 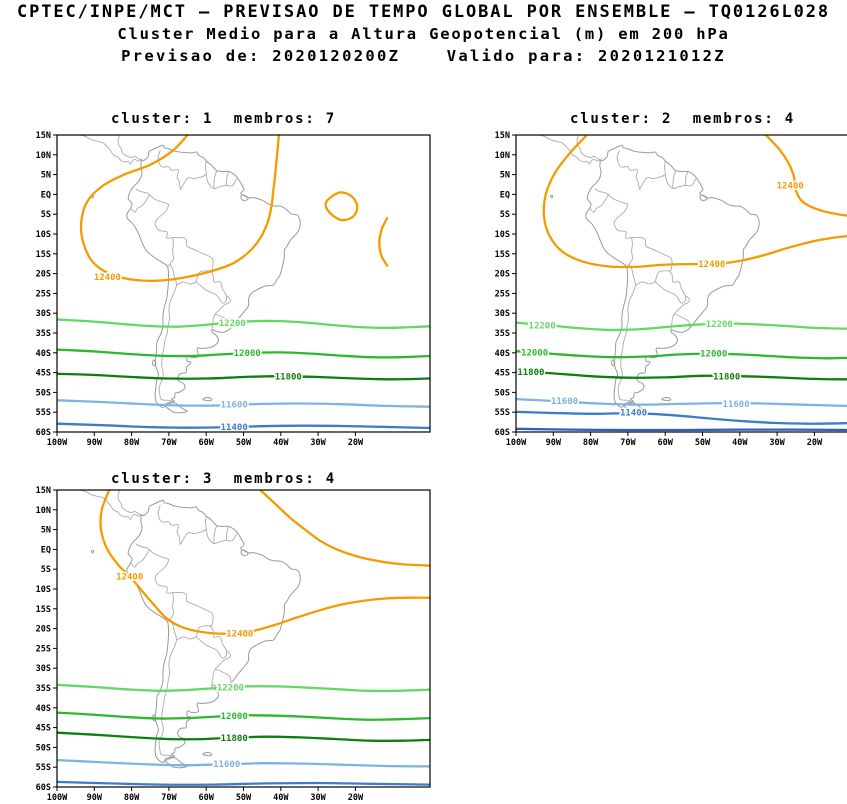 I want to click on map-layer, so click(x=190, y=629).